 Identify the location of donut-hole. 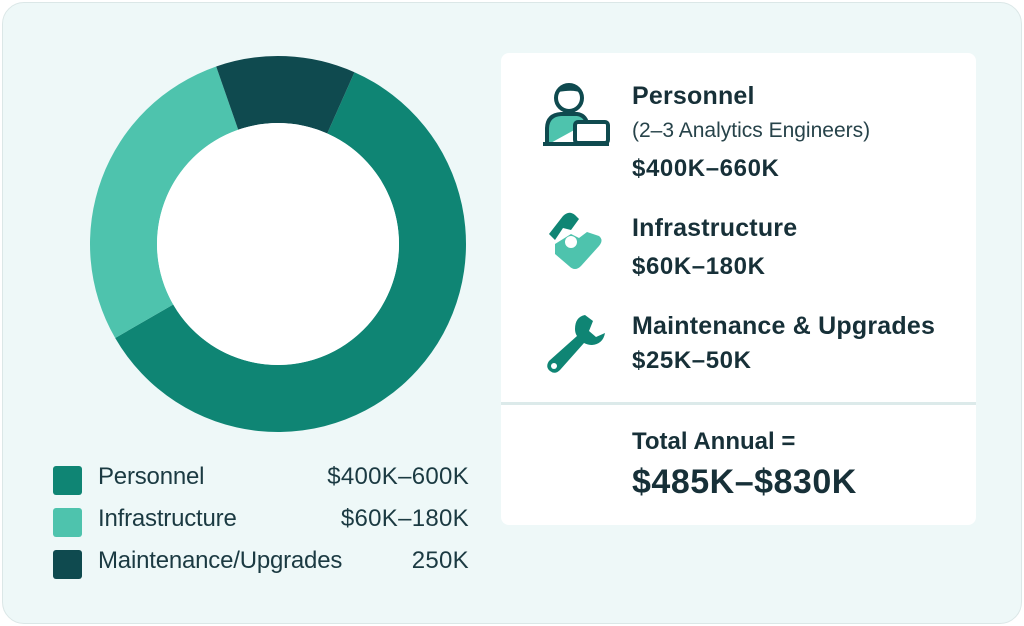
(278, 244).